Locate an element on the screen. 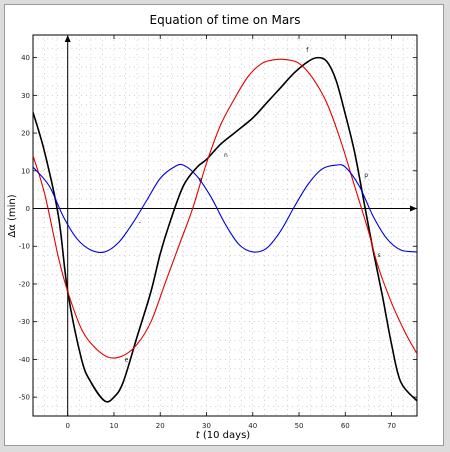 Image resolution: width=450 pixels, height=452 pixels. y-tick-label: 10 is located at coordinates (25, 171).